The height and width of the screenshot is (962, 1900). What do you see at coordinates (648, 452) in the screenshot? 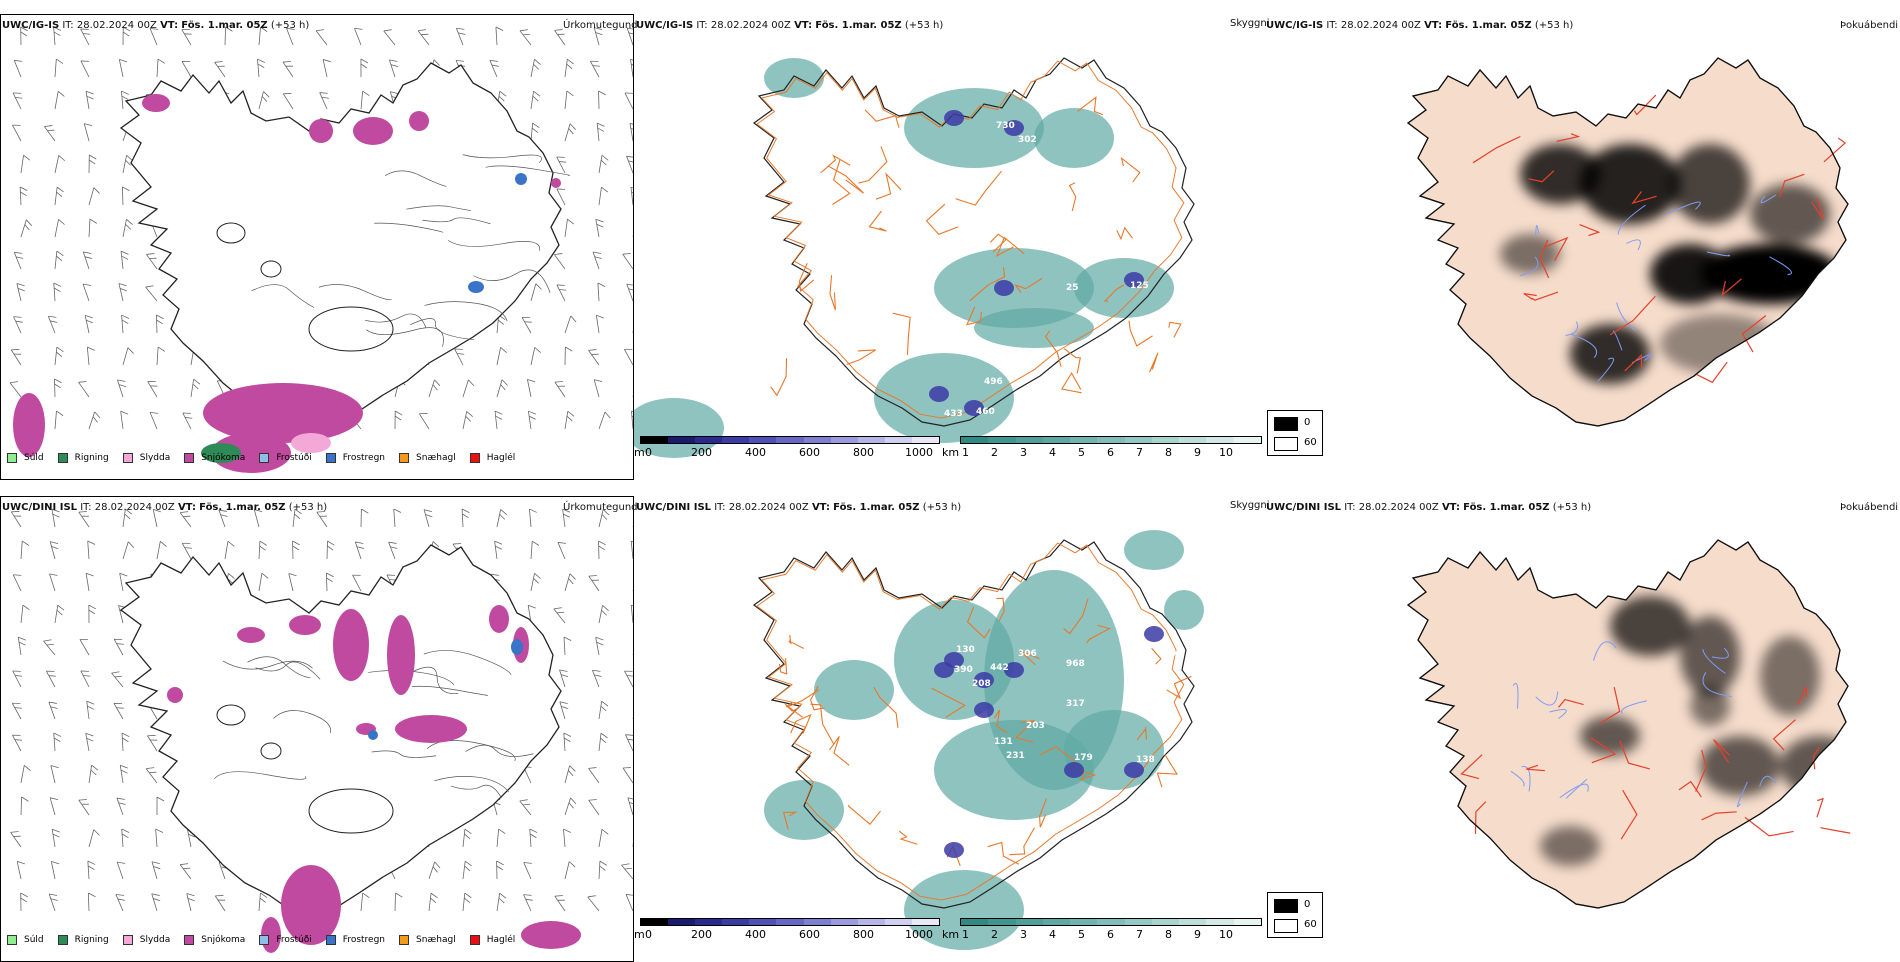
I see `height-tick: 0` at bounding box center [648, 452].